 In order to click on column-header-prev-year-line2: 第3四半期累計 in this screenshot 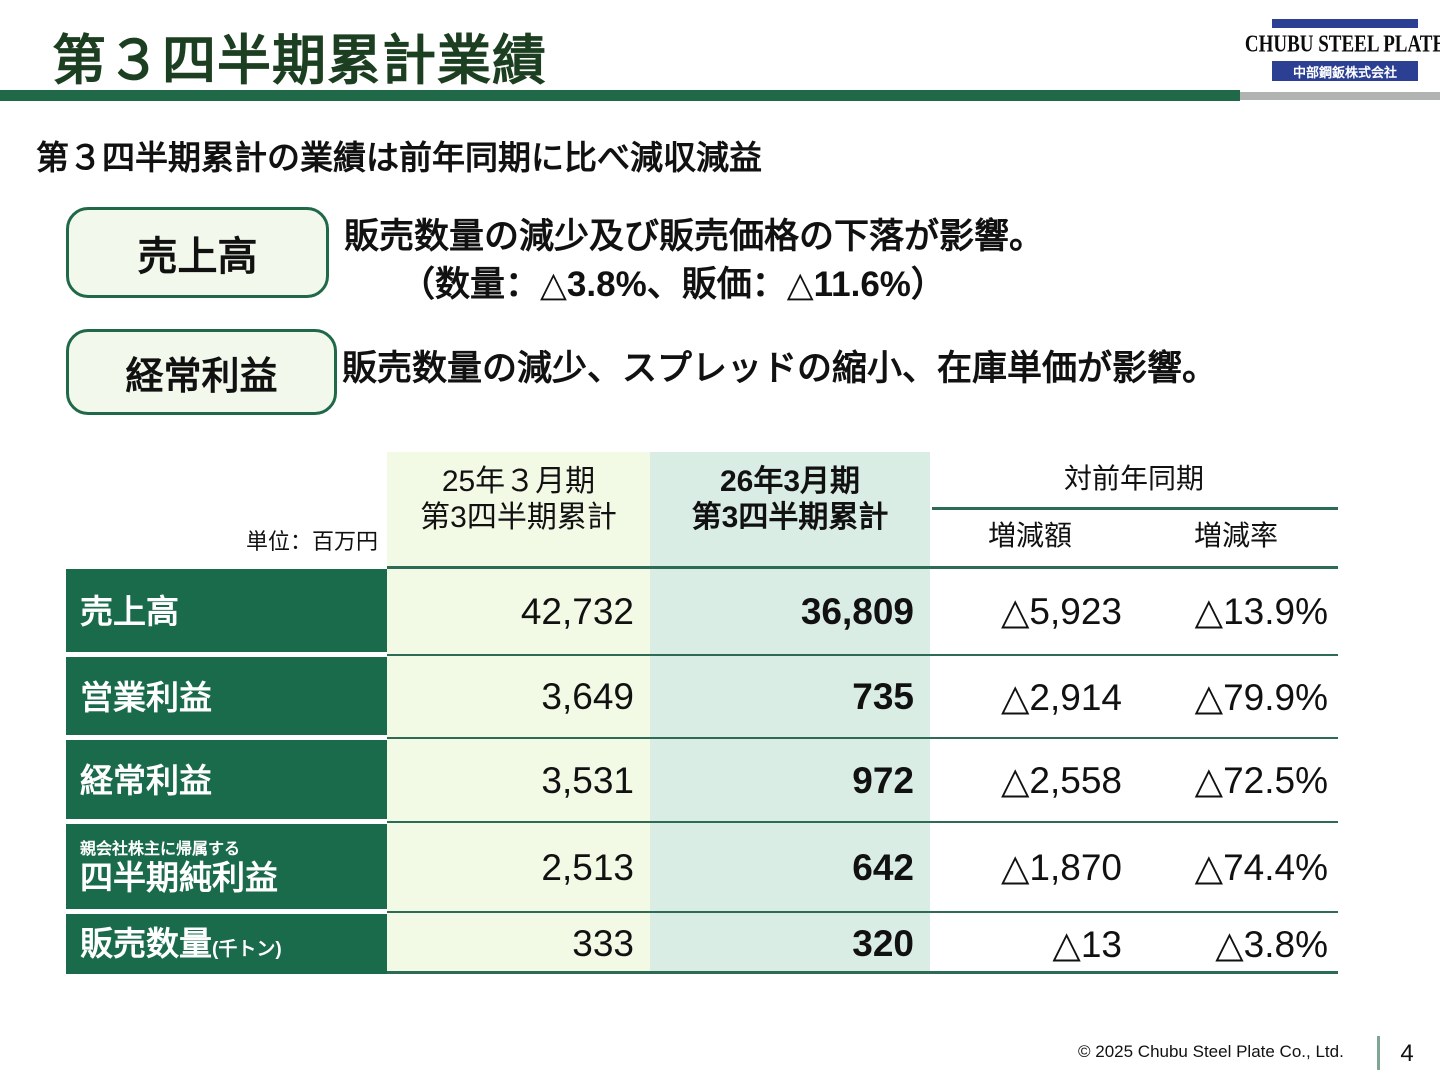, I will do `click(518, 517)`.